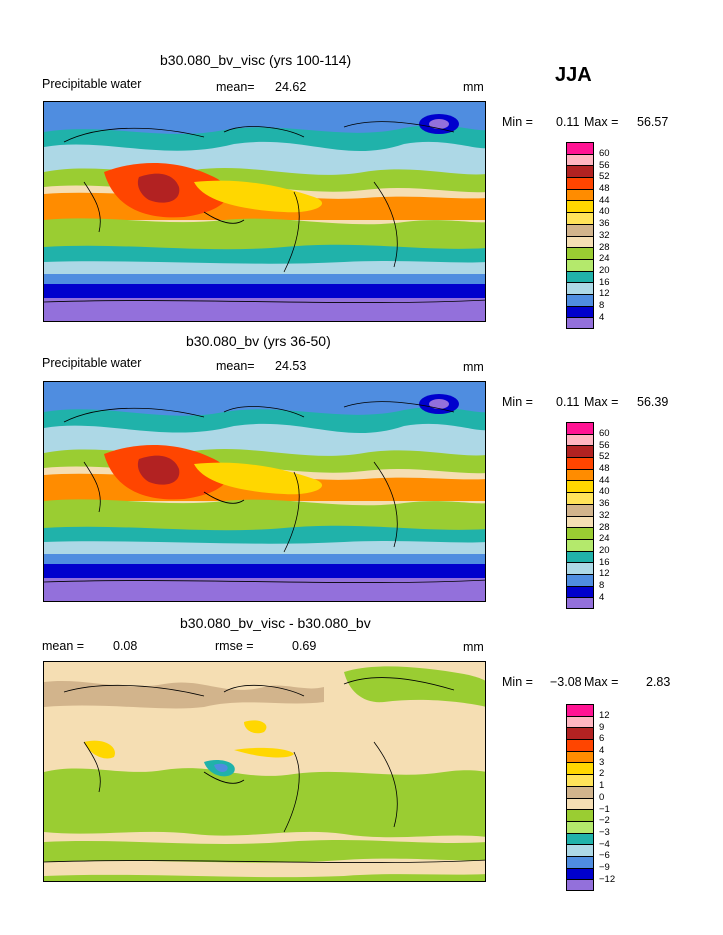 The width and height of the screenshot is (723, 935). I want to click on colorbar-level-label: −2, so click(604, 821).